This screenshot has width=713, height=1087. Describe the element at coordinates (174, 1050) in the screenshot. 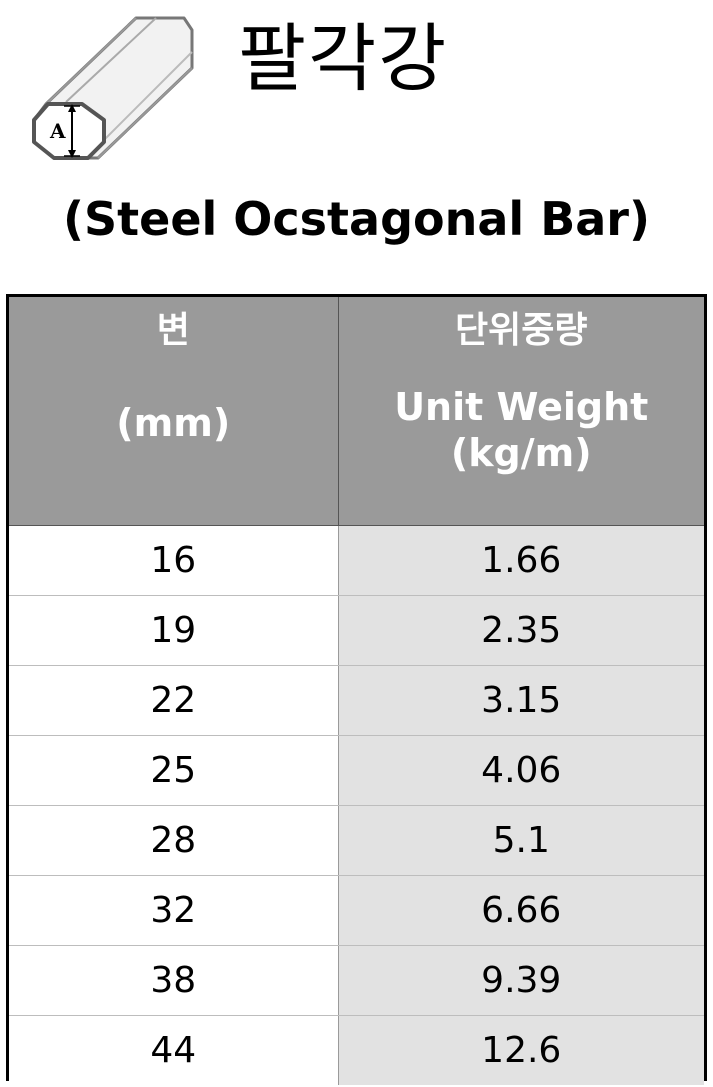

I see `size-cell: 44` at that location.